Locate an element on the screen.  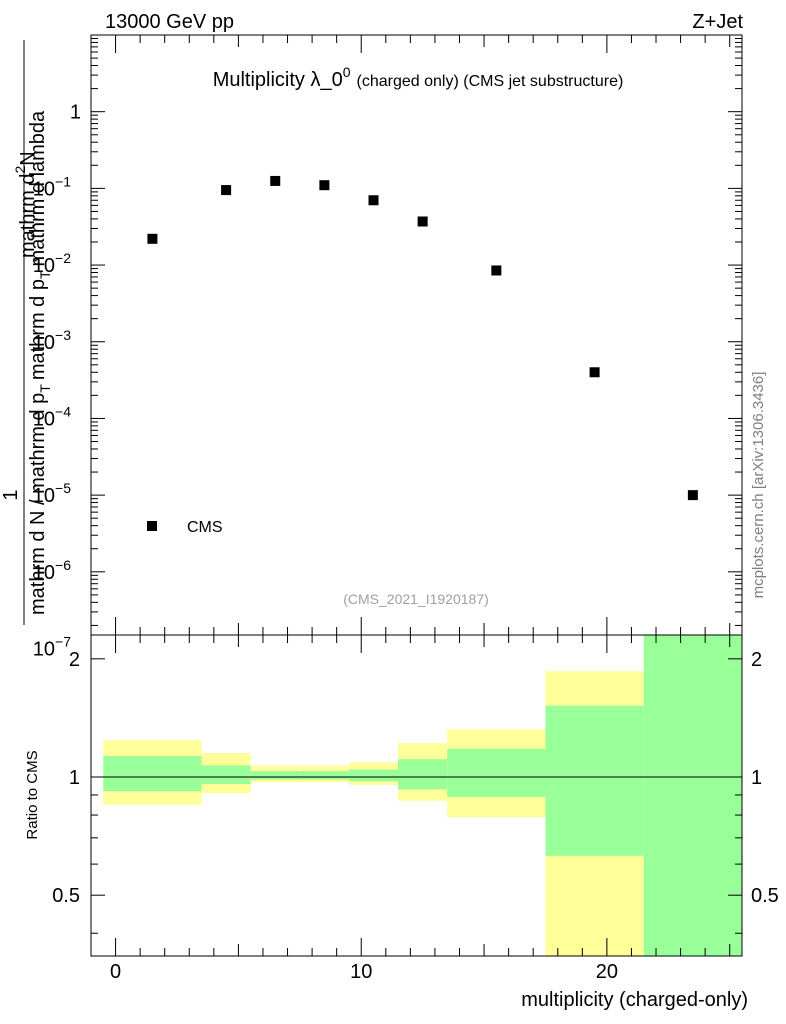
mcplots-link: mcplots.cern.ch [arXiv:1306.3436] is located at coordinates (758, 485).